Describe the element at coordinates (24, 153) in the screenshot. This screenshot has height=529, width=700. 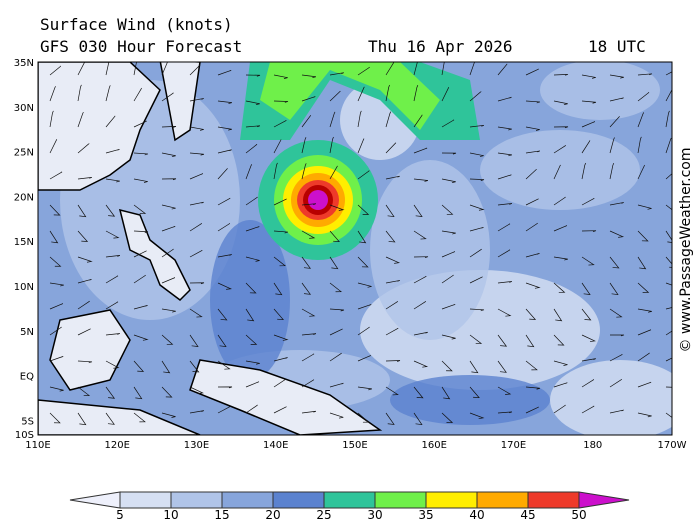
I see `lat-label: 25N` at that location.